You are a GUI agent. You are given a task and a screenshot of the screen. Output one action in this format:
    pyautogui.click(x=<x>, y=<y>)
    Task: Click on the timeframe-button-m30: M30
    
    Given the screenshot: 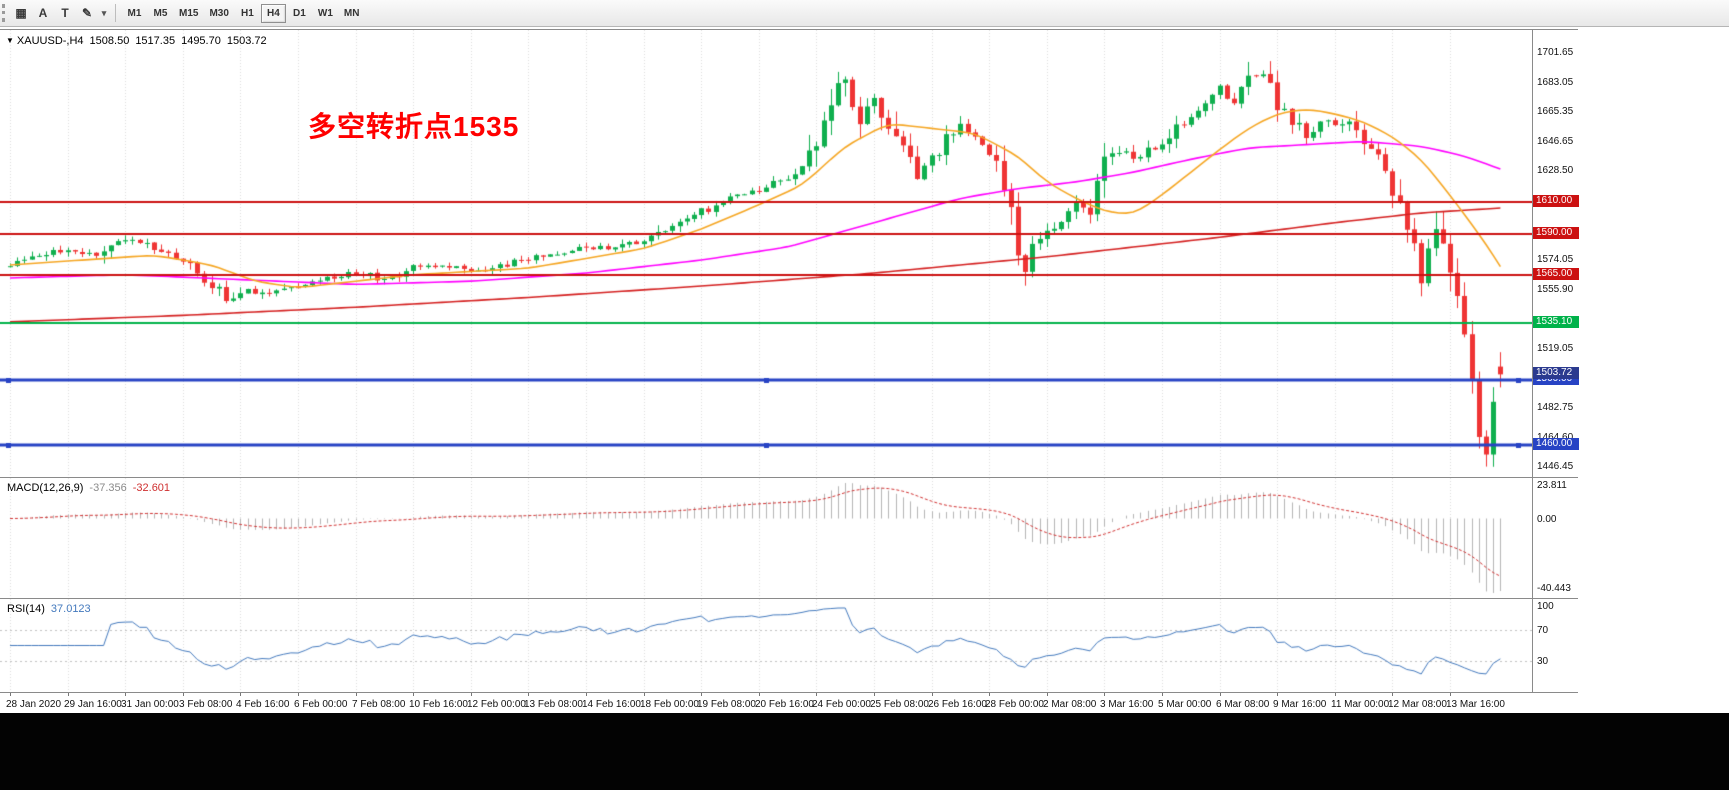 What is the action you would take?
    pyautogui.click(x=219, y=13)
    